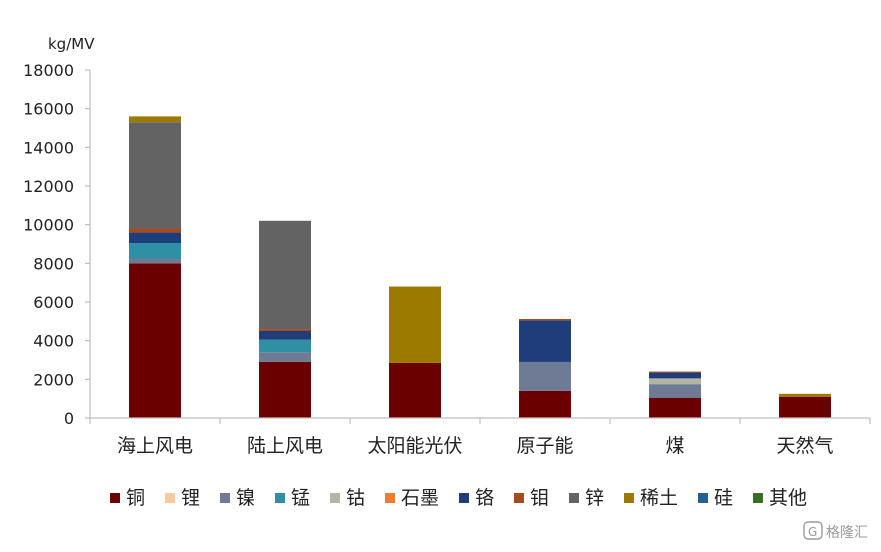  What do you see at coordinates (190, 498) in the screenshot?
I see `legend-label: 锂` at bounding box center [190, 498].